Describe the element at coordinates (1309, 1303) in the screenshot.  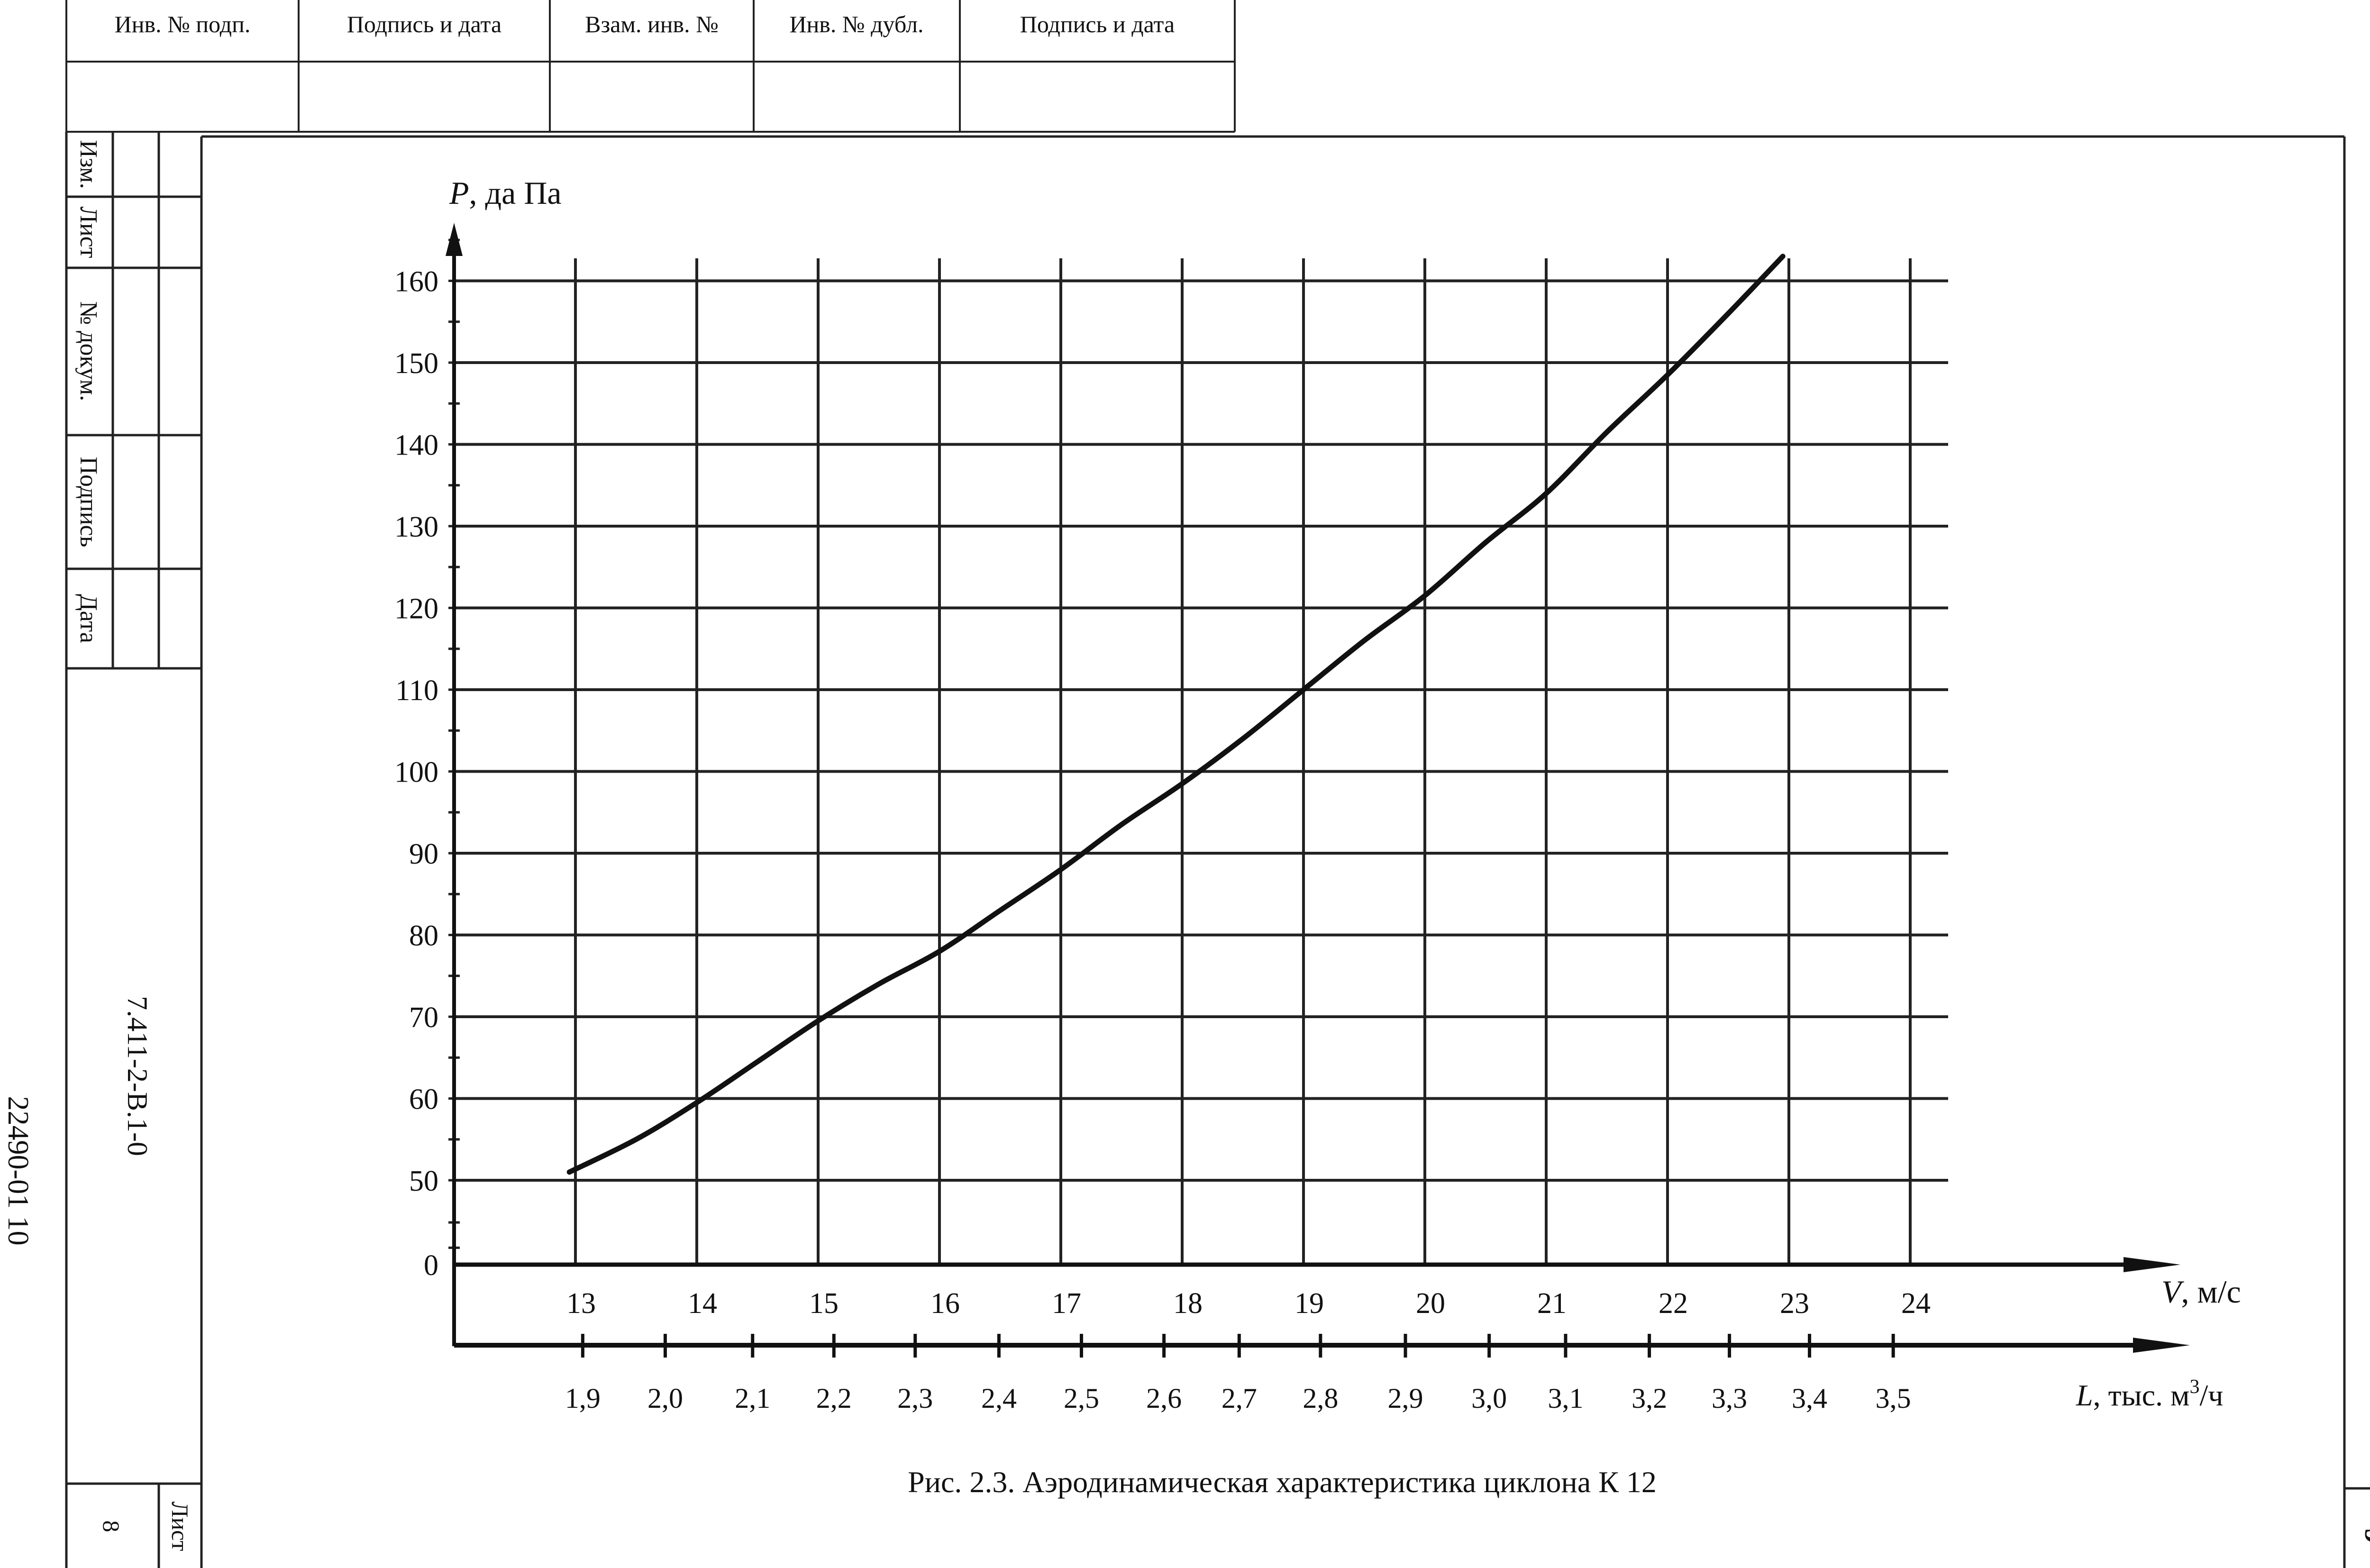
I see `x-tick-label: 19` at that location.